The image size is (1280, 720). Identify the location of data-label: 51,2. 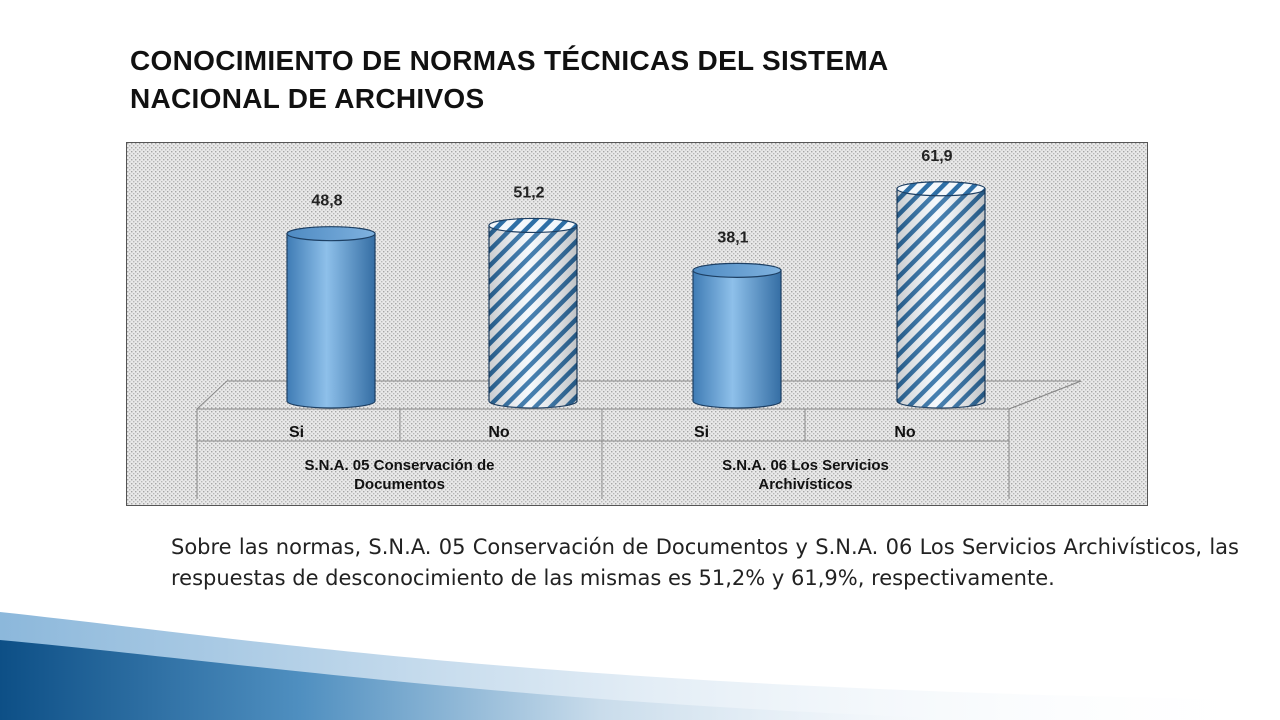
(528, 192).